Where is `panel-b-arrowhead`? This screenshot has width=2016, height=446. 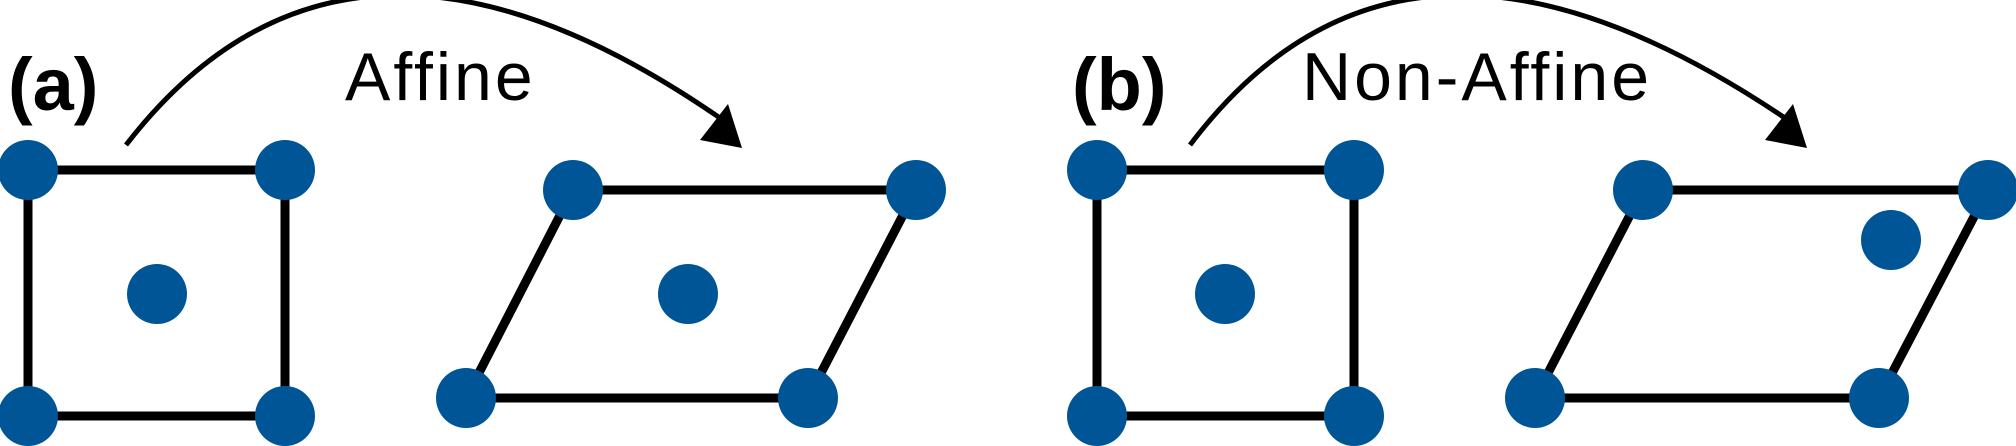 panel-b-arrowhead is located at coordinates (1786, 126).